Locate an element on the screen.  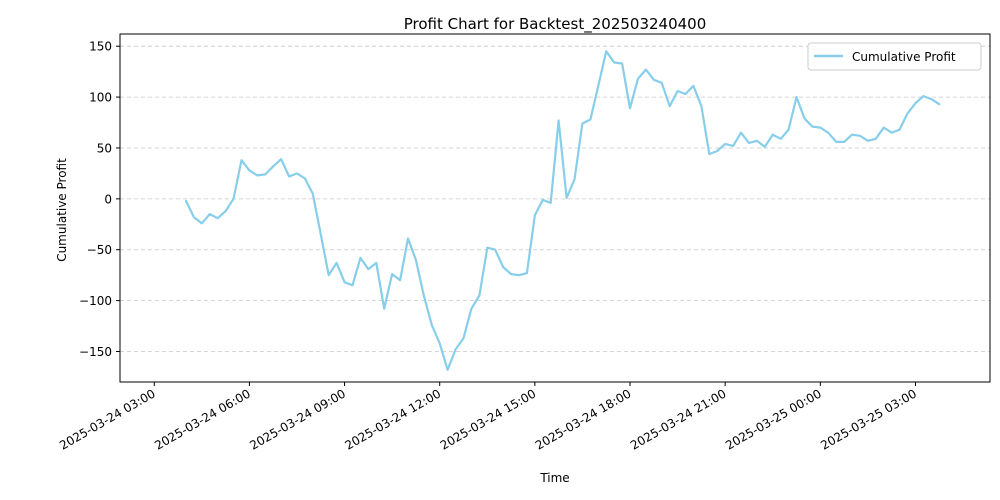
y-tick-label: 100 is located at coordinates (100, 98).